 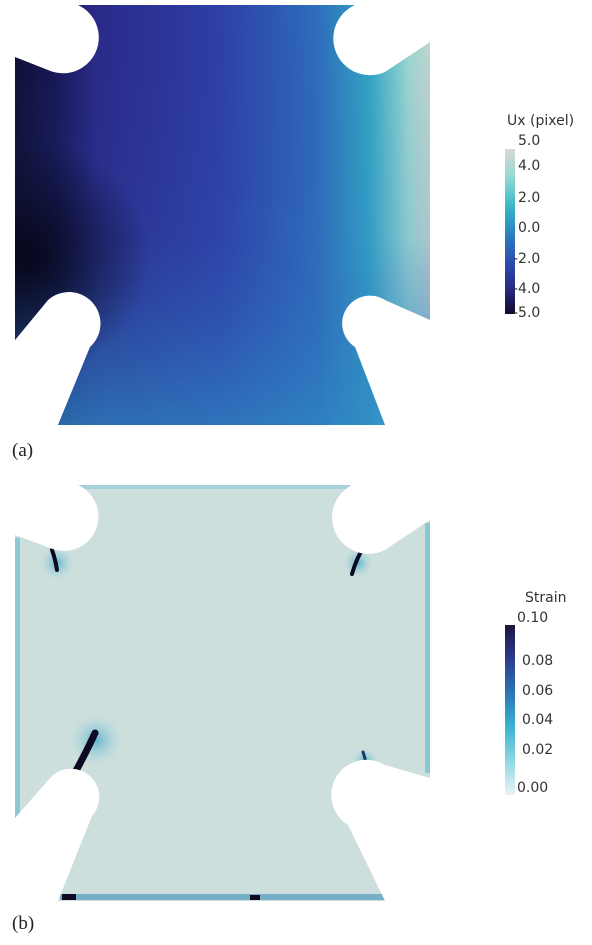 I want to click on colorbar-strain-tick: 0.02, so click(x=538, y=750).